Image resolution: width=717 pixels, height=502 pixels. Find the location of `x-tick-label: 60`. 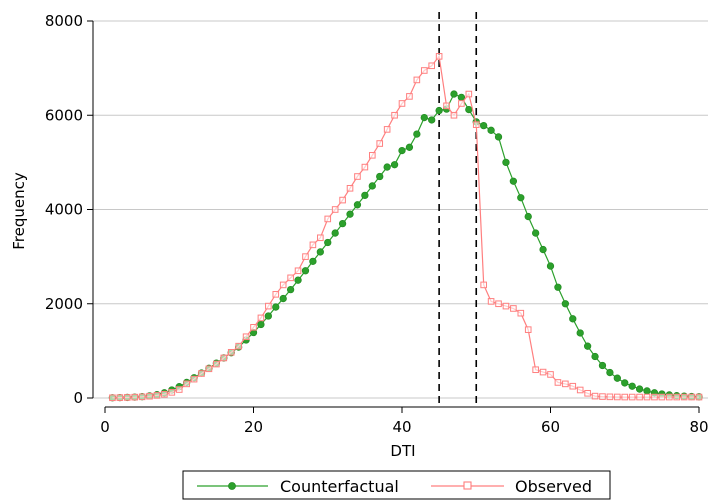

x-tick-label: 60 is located at coordinates (550, 427).